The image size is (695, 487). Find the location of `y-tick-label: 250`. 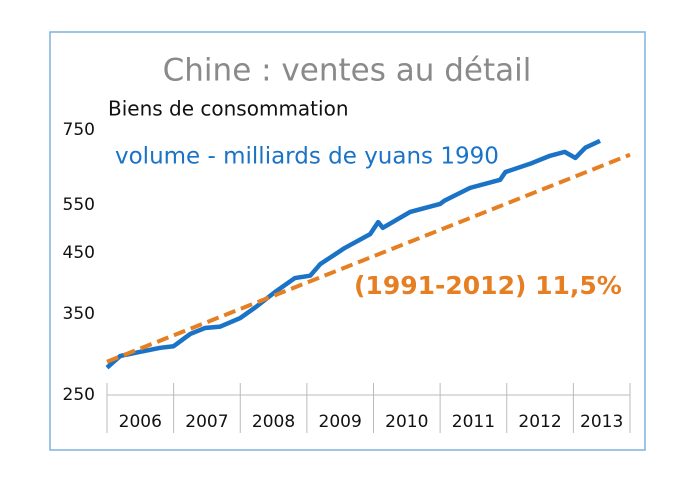

y-tick-label: 250 is located at coordinates (79, 395).